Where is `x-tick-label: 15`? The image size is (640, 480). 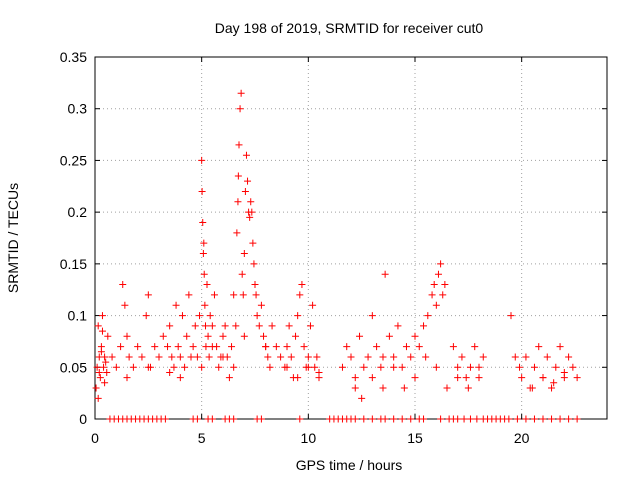 x-tick-label: 15 is located at coordinates (415, 438).